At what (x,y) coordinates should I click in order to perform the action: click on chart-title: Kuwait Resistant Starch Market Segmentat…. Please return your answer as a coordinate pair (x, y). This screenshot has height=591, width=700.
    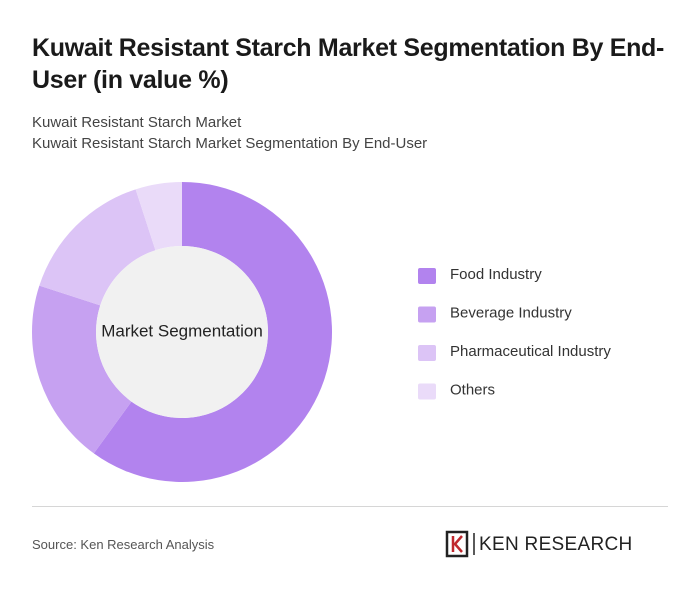
    Looking at the image, I should click on (348, 64).